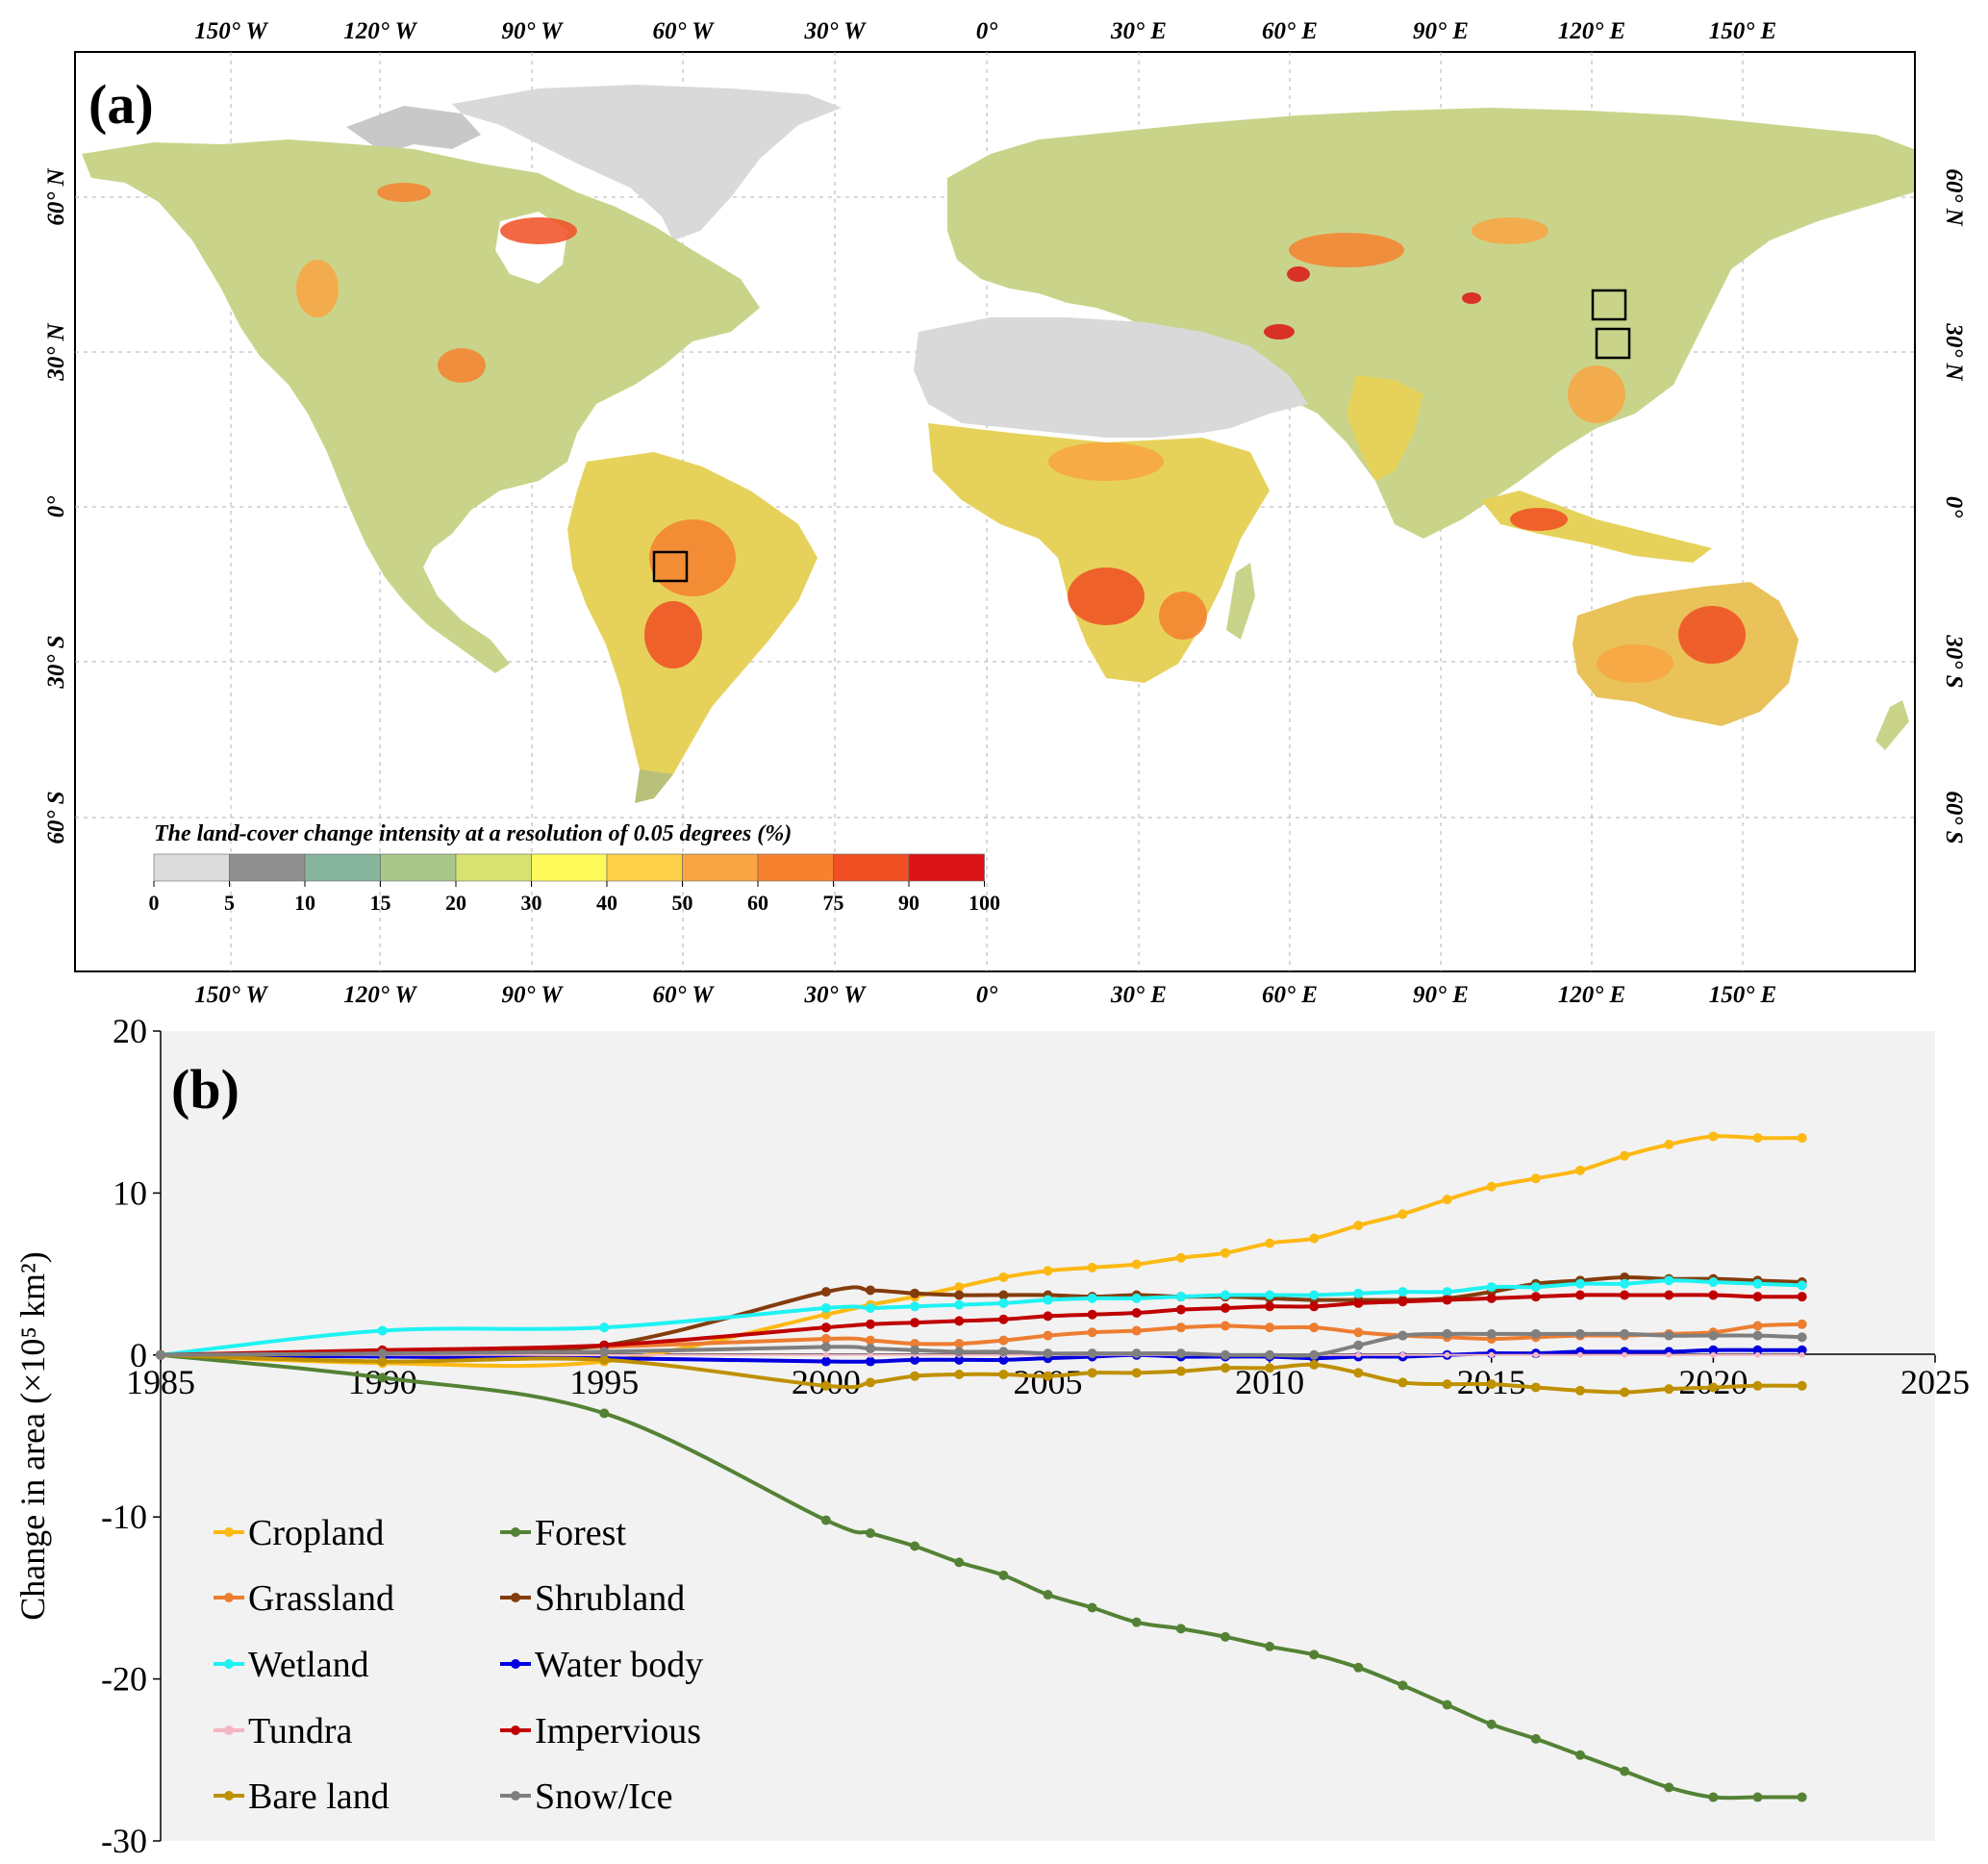  I want to click on legend-item-bare-land: Bare land, so click(302, 1796).